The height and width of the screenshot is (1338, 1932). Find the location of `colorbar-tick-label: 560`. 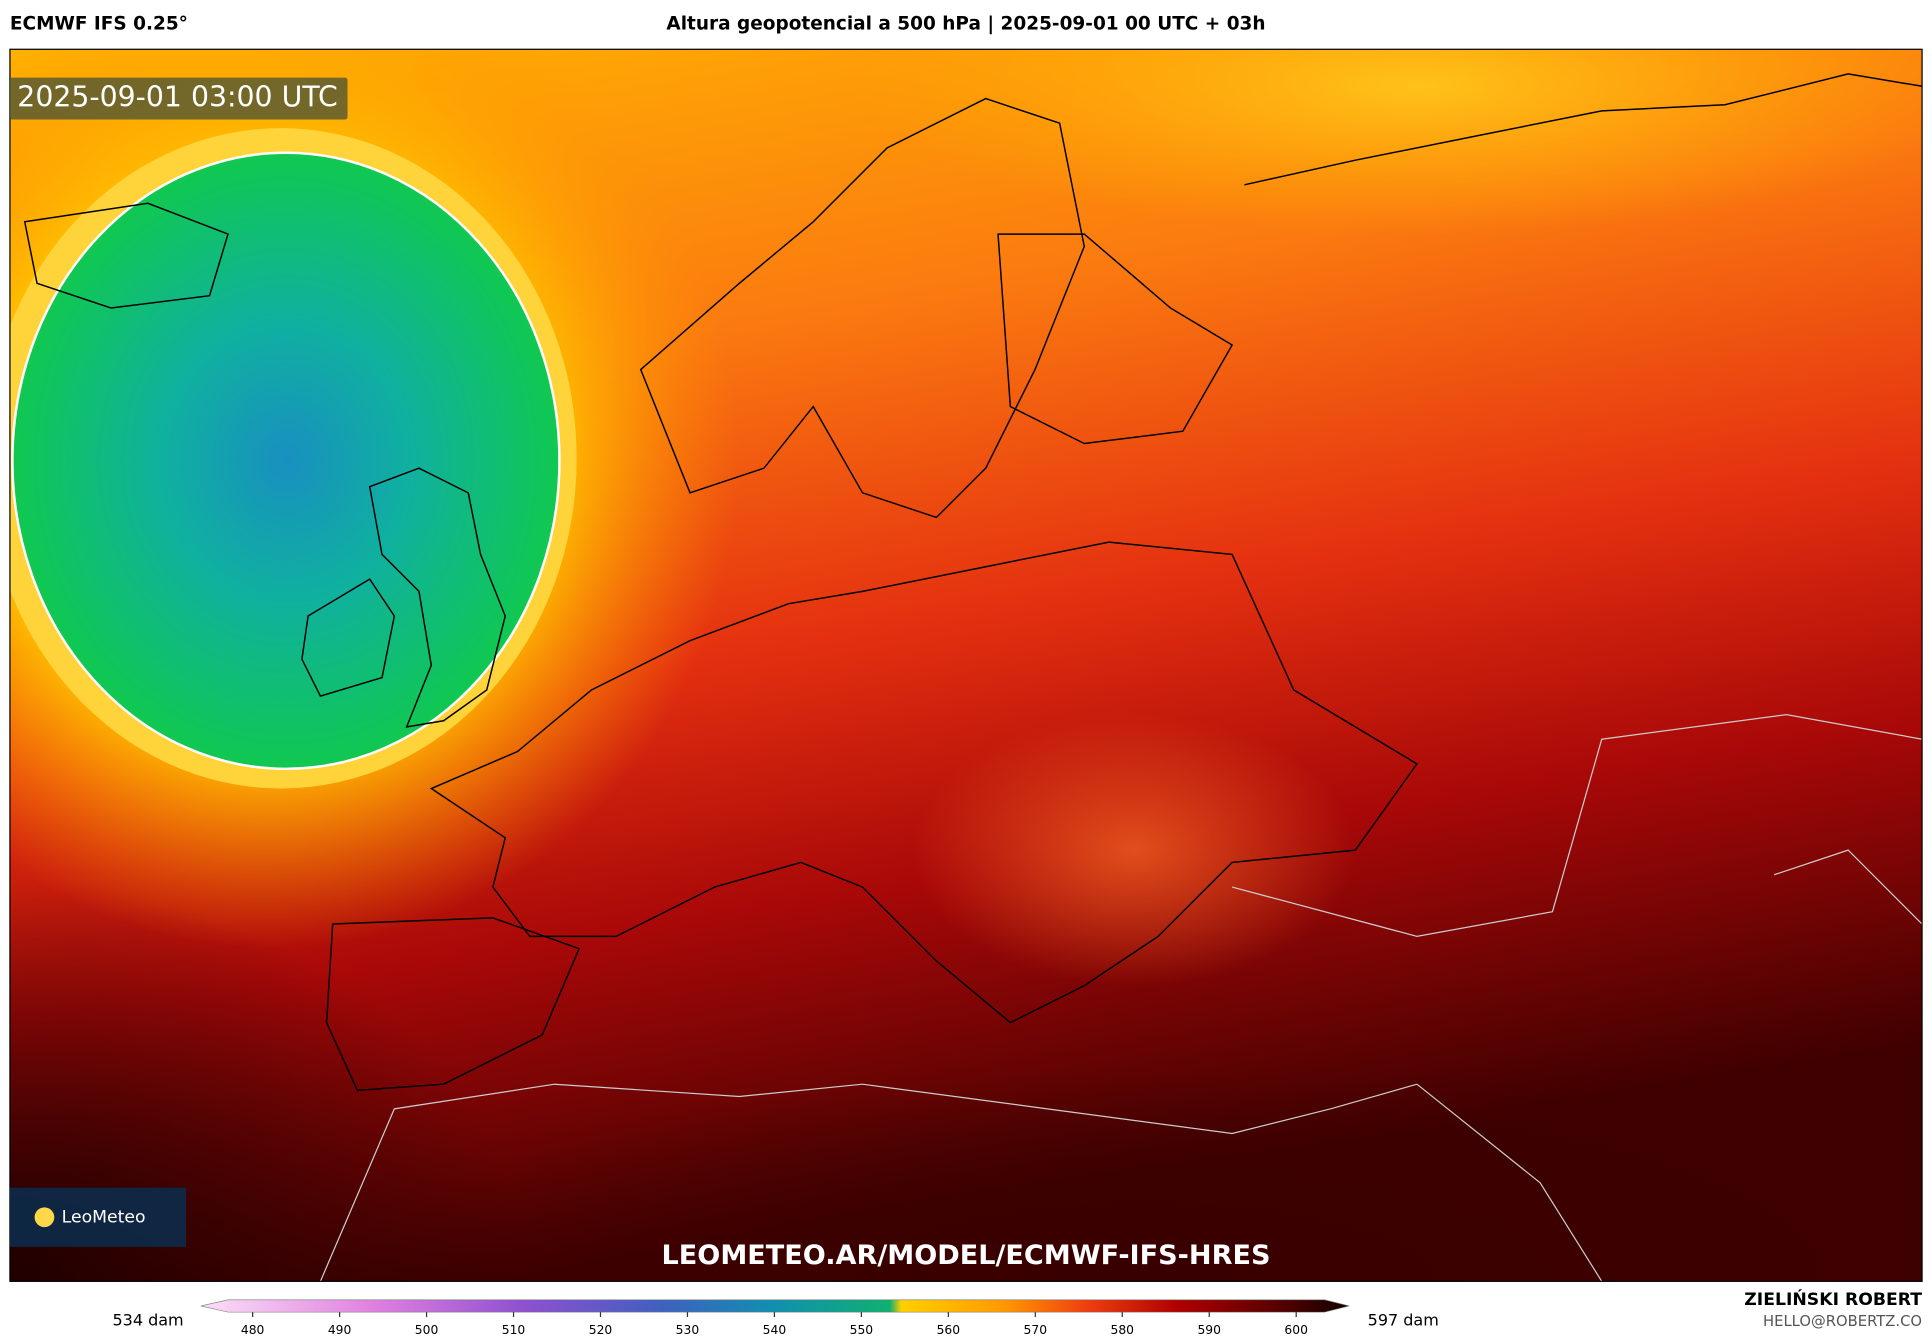

colorbar-tick-label: 560 is located at coordinates (949, 1330).